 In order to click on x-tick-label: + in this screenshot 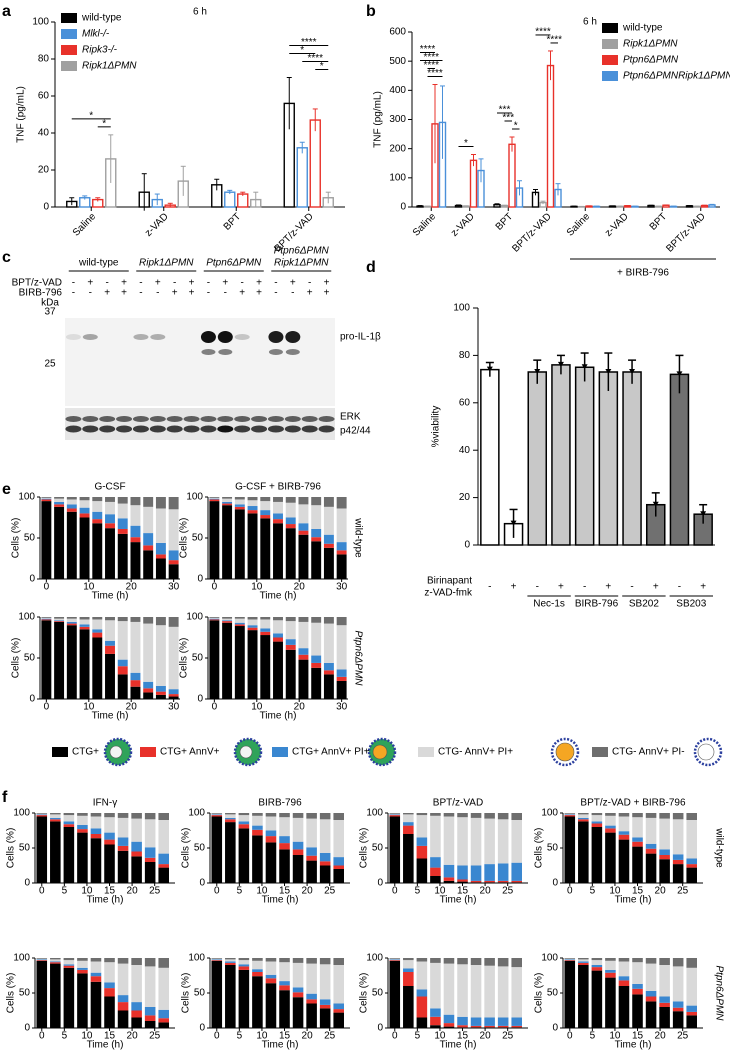, I will do `click(656, 587)`.